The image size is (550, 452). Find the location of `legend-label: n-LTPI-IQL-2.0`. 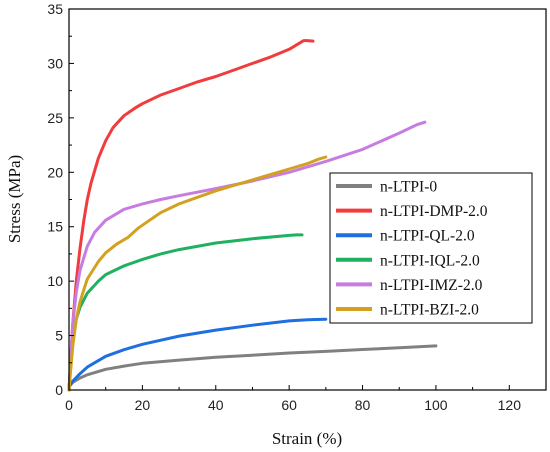

legend-label: n-LTPI-IQL-2.0 is located at coordinates (430, 260).